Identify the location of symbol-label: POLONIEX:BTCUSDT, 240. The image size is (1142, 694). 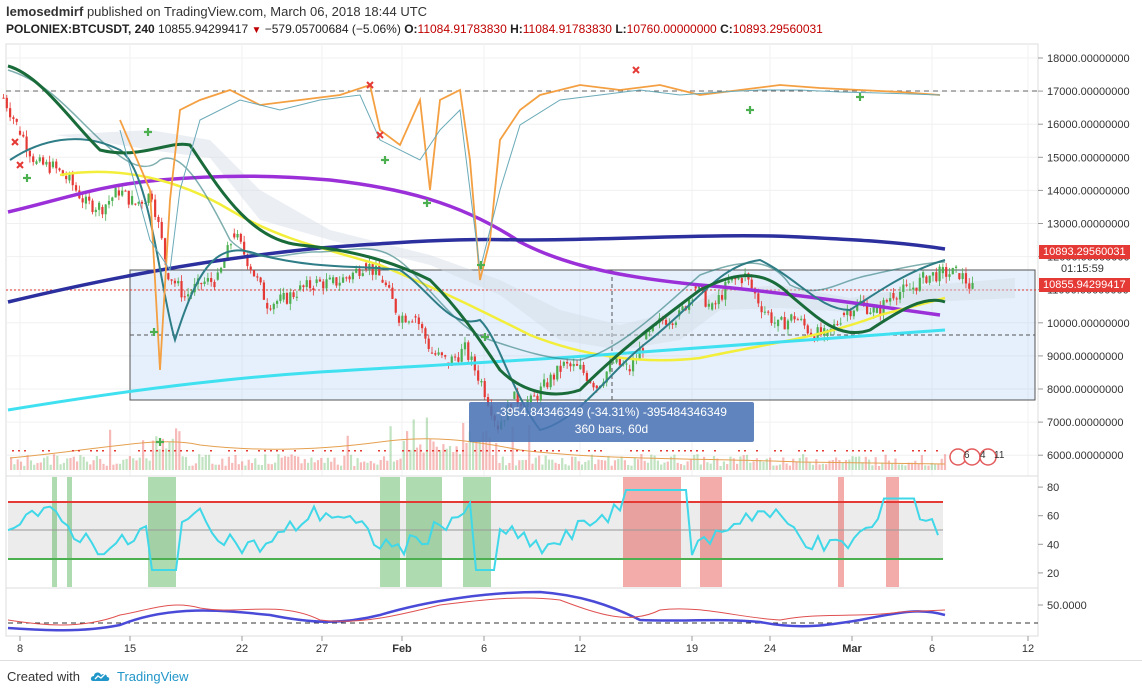
(80, 29).